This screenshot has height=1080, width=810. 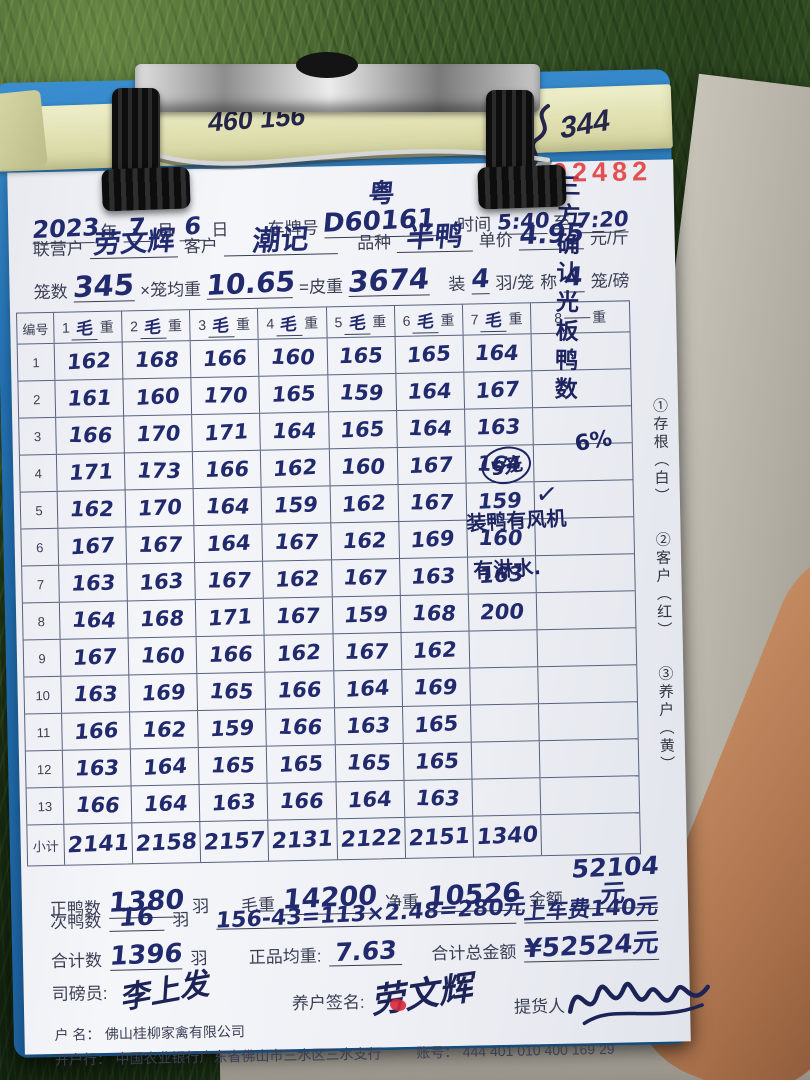 I want to click on subtotal-cell: 2141, so click(x=98, y=844).